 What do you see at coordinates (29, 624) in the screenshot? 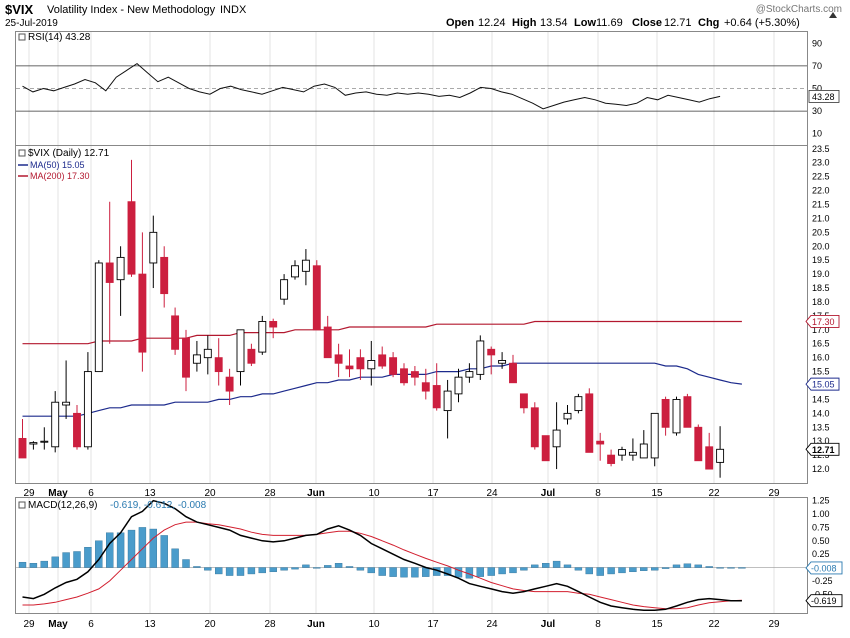
I see `macd-x-tick-label: 29` at bounding box center [29, 624].